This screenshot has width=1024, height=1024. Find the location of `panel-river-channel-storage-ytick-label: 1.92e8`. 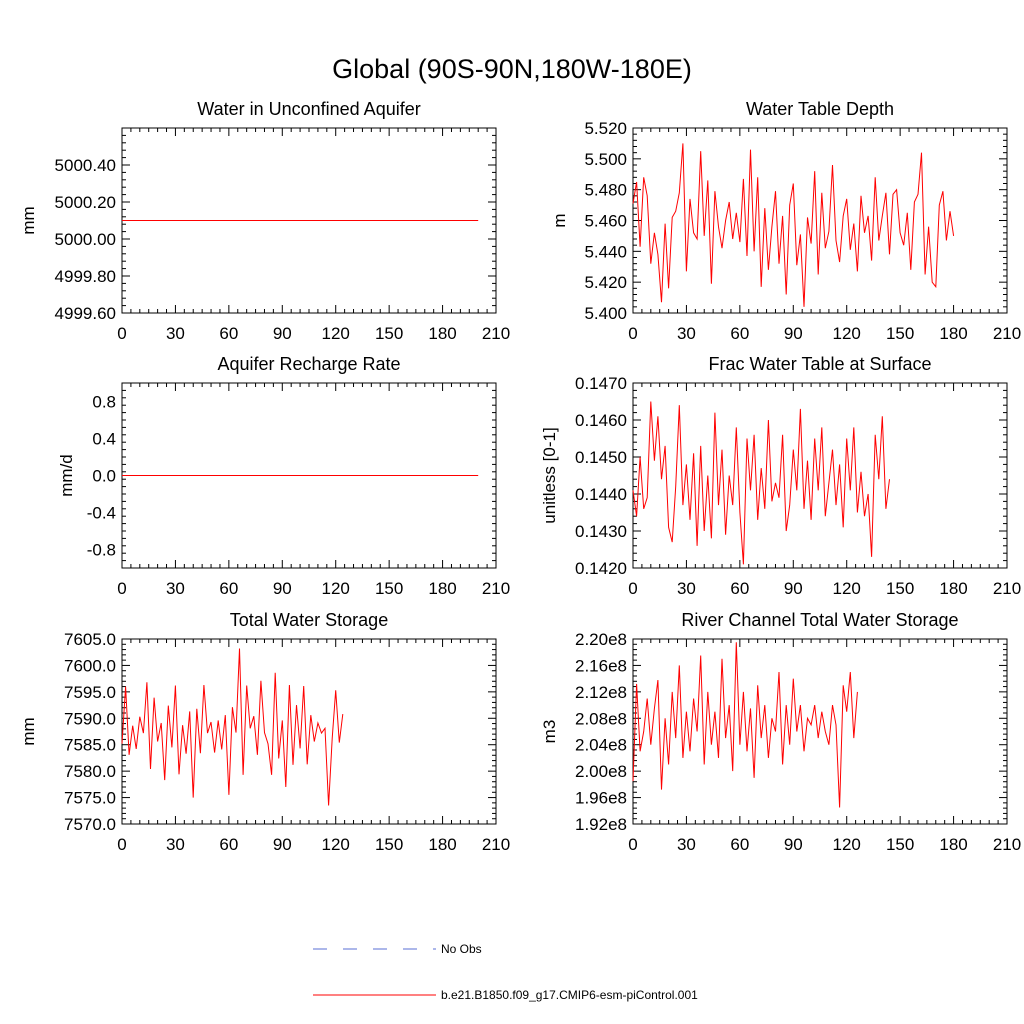

panel-river-channel-storage-ytick-label: 1.92e8 is located at coordinates (601, 824).